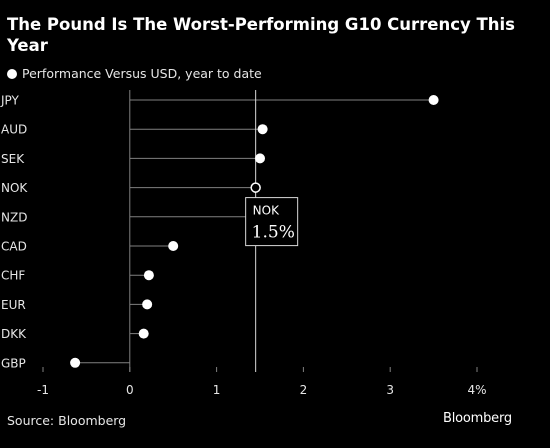 Image resolution: width=550 pixels, height=448 pixels. What do you see at coordinates (266, 211) in the screenshot?
I see `tooltip-label: NOK` at bounding box center [266, 211].